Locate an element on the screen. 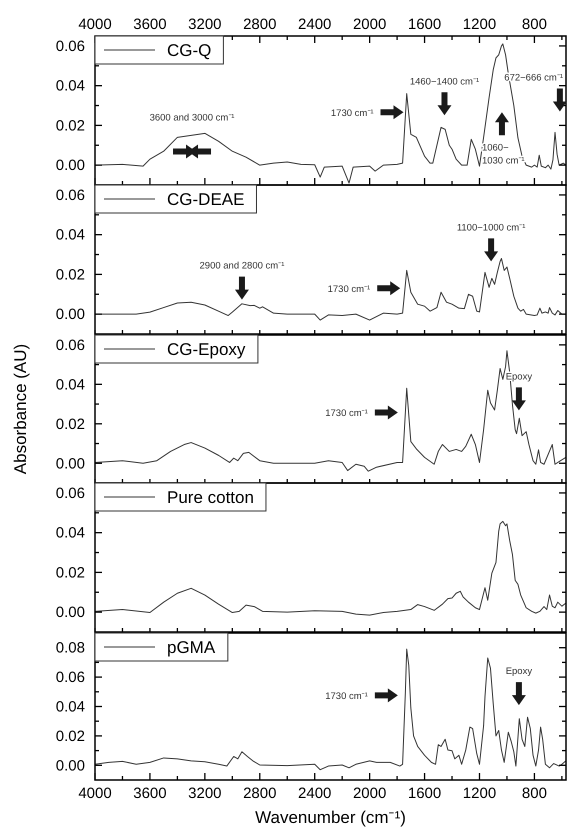  annotation: 1100−1000 cm⁻¹ is located at coordinates (491, 228).